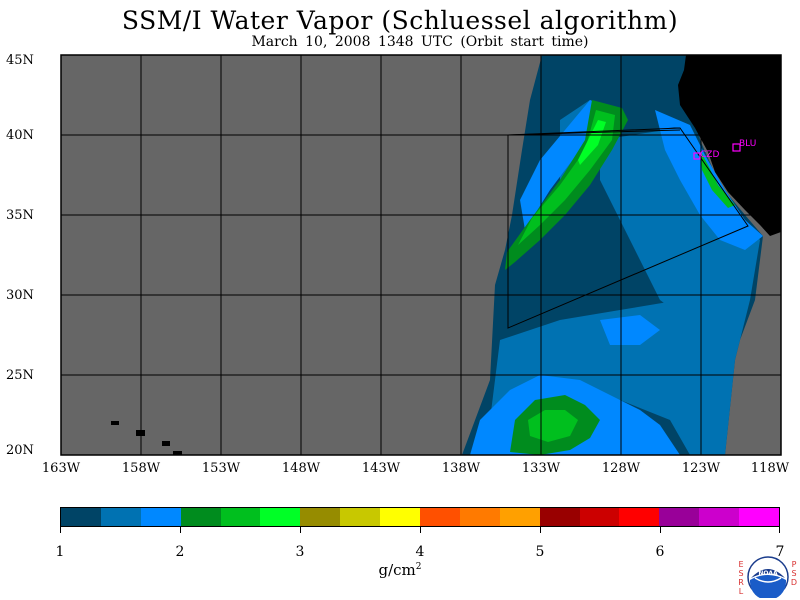 Image resolution: width=800 pixels, height=600 pixels. What do you see at coordinates (540, 552) in the screenshot?
I see `colorbar-tick-5: 5` at bounding box center [540, 552].